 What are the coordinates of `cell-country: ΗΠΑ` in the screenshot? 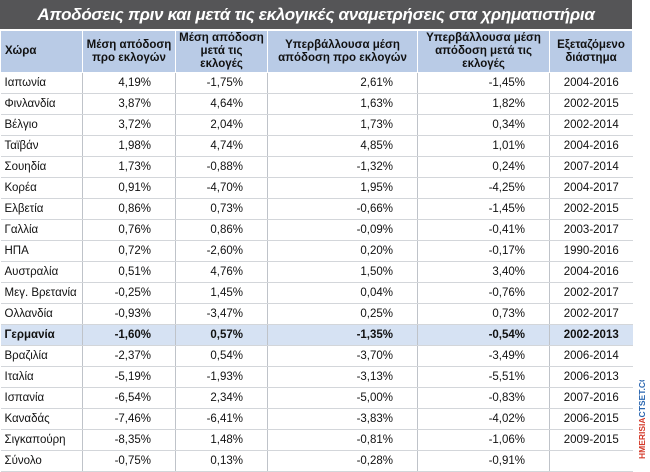 It's located at (41, 251).